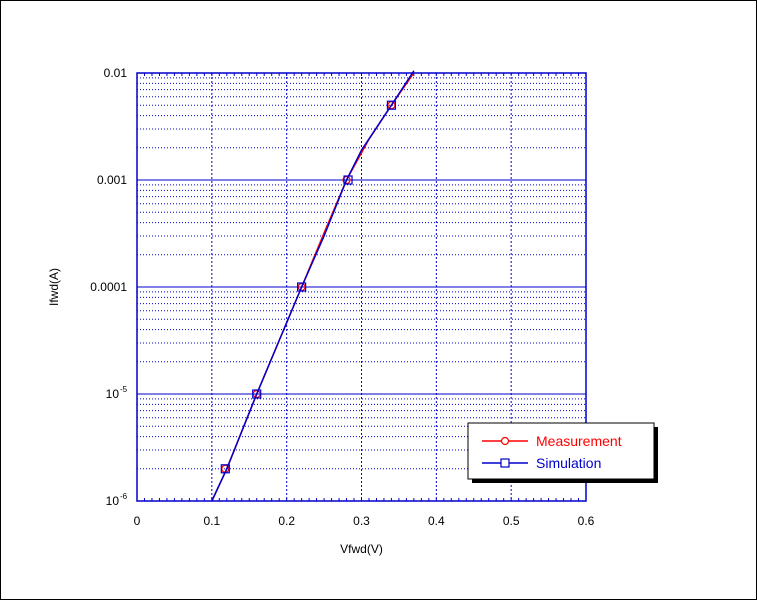 This screenshot has height=601, width=757. What do you see at coordinates (124, 496) in the screenshot?
I see `y-tick-exponent: -6` at bounding box center [124, 496].